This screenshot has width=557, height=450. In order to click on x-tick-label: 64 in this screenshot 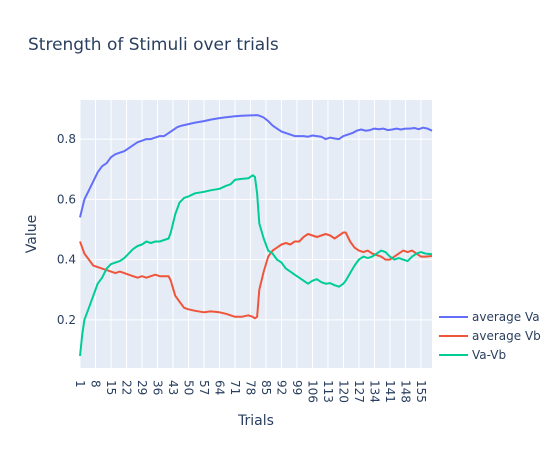, I will do `click(219, 387)`.